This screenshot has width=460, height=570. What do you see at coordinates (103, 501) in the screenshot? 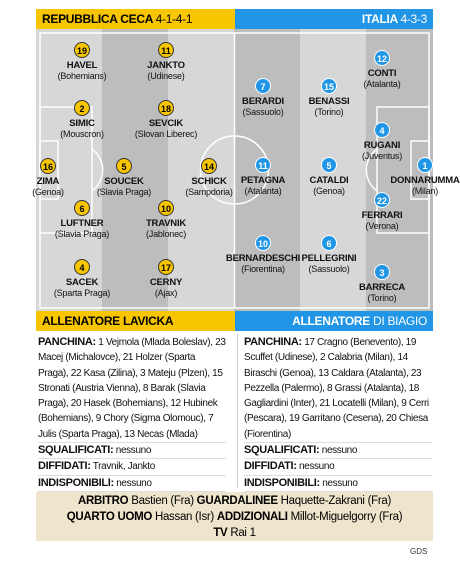
I see `official-role: ARBITRO` at bounding box center [103, 501].